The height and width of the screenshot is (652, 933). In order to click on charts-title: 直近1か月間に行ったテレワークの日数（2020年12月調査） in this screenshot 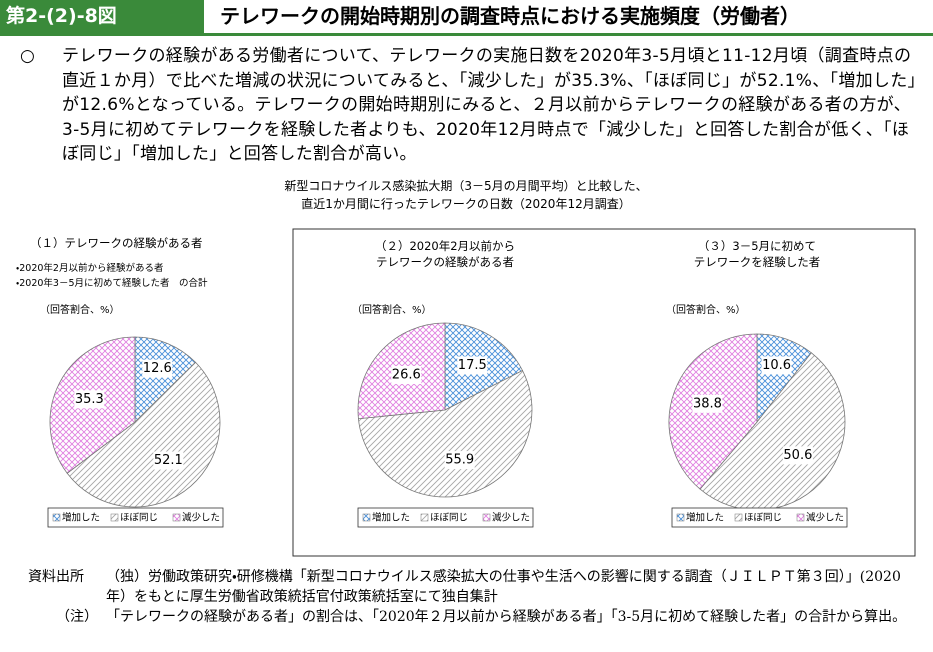, I will do `click(465, 203)`.